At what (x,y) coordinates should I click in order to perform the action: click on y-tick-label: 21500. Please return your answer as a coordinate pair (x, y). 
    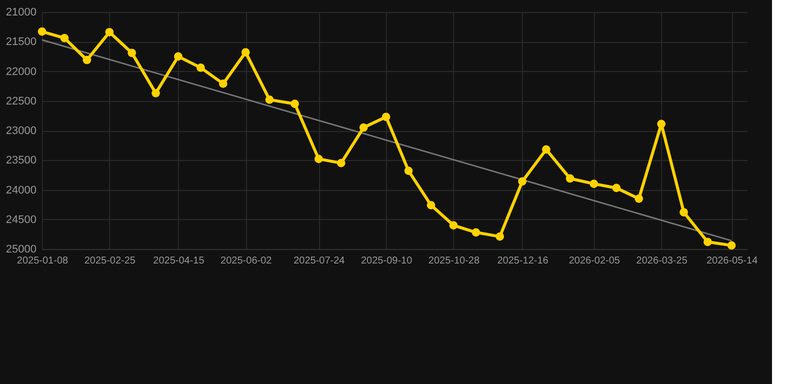
    Looking at the image, I should click on (21, 42).